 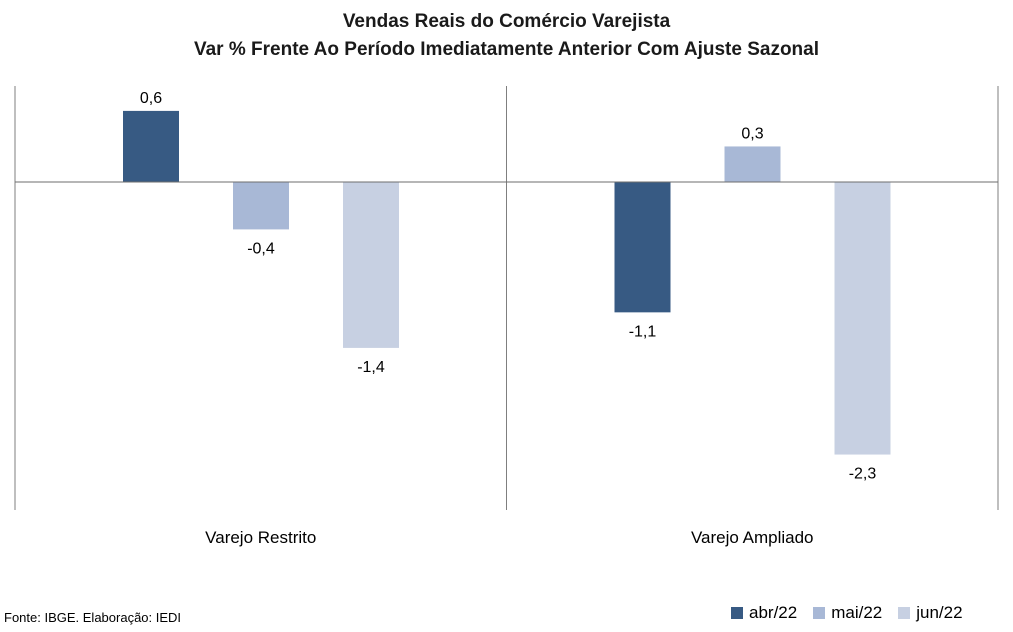 I want to click on value-label: -1,1, so click(x=643, y=331).